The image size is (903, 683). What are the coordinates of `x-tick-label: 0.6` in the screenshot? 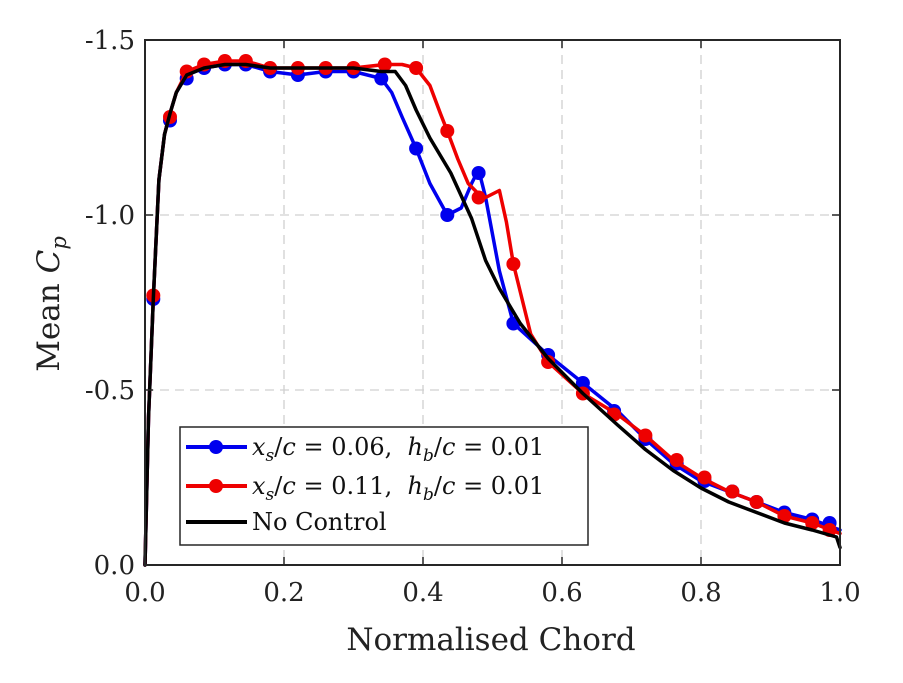 It's located at (561, 593).